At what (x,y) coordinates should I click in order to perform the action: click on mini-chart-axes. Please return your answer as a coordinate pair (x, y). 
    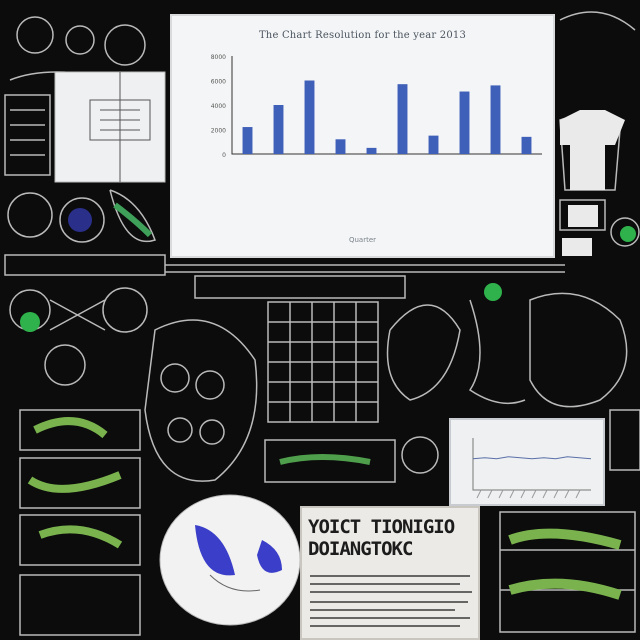
    Looking at the image, I should click on (531, 464).